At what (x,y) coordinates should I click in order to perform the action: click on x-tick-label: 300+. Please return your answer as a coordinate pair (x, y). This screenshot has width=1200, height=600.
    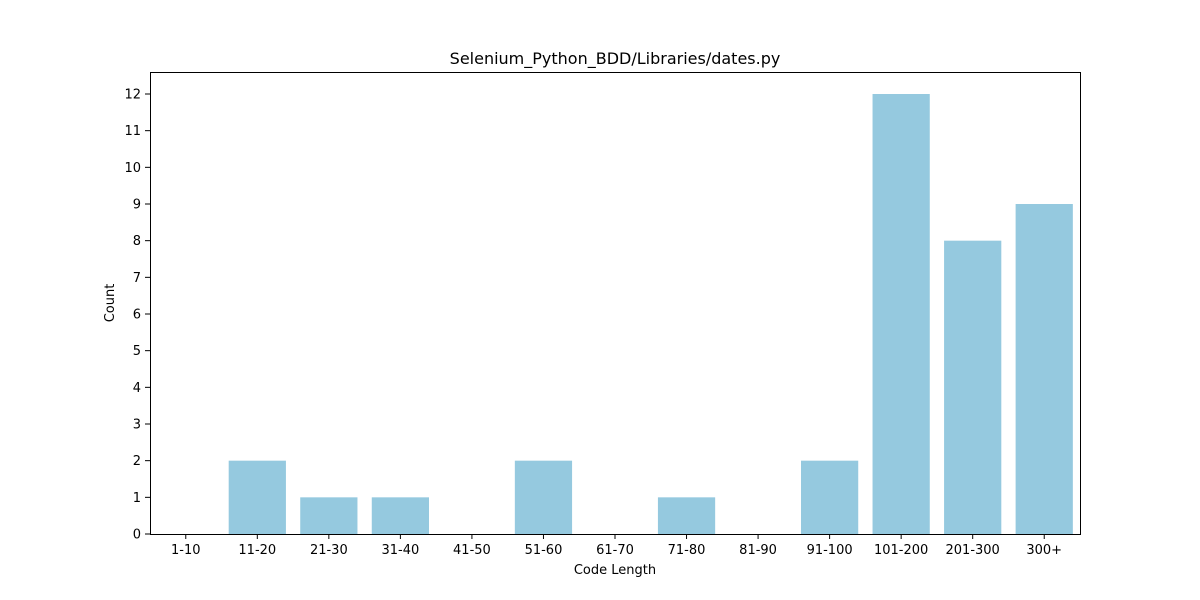
    Looking at the image, I should click on (1044, 550).